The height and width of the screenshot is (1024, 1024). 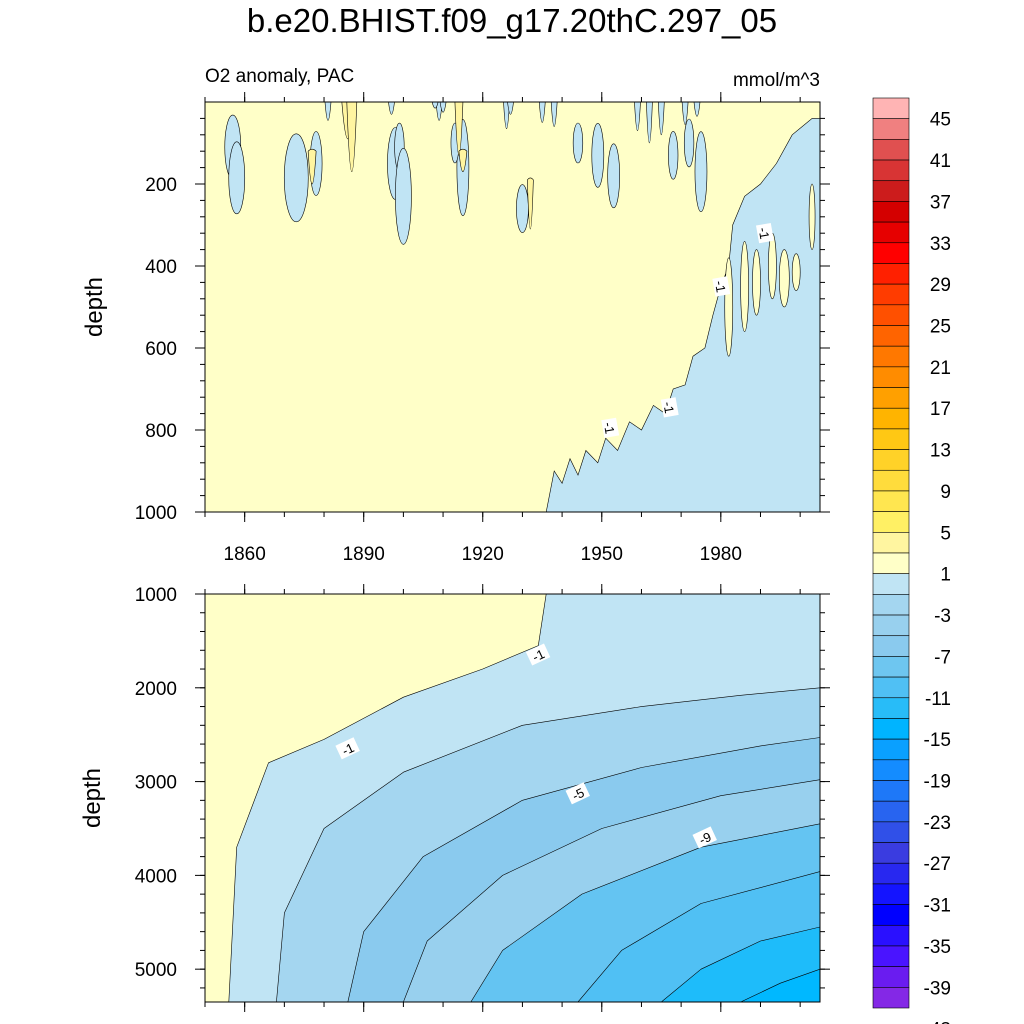 What do you see at coordinates (94, 307) in the screenshot?
I see `upper-y-axis-label: depth` at bounding box center [94, 307].